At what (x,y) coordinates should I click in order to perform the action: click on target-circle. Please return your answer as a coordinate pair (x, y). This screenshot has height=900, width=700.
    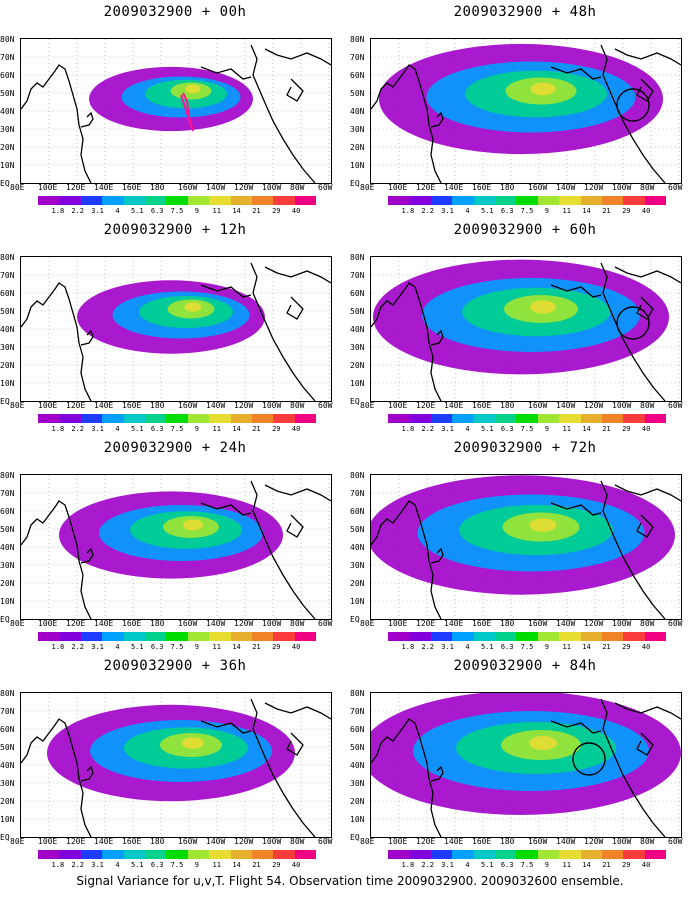
    Looking at the image, I should click on (589, 759).